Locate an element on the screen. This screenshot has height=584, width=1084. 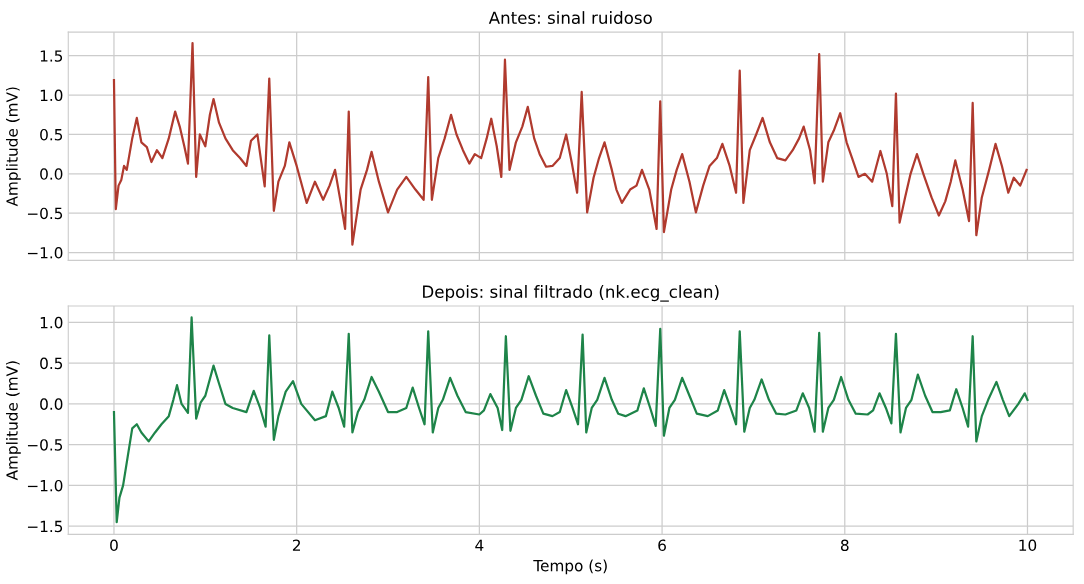
x-axis-title: Tempo (s) is located at coordinates (570, 567).